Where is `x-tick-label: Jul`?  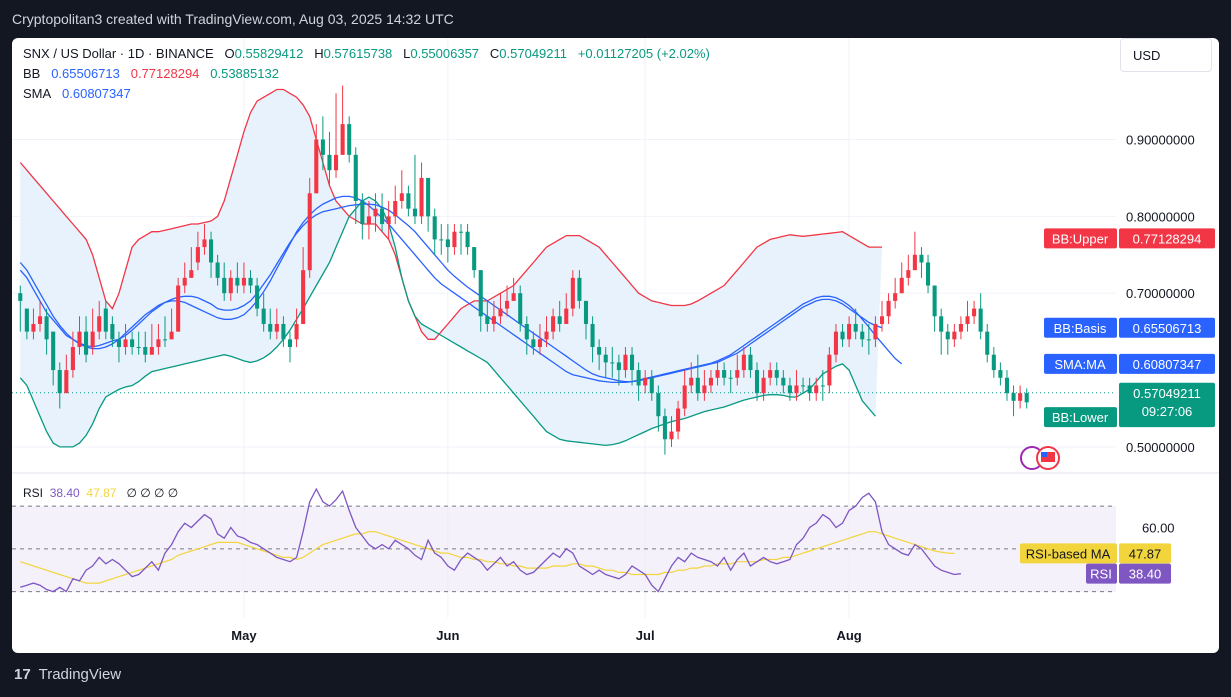
x-tick-label: Jul is located at coordinates (645, 635).